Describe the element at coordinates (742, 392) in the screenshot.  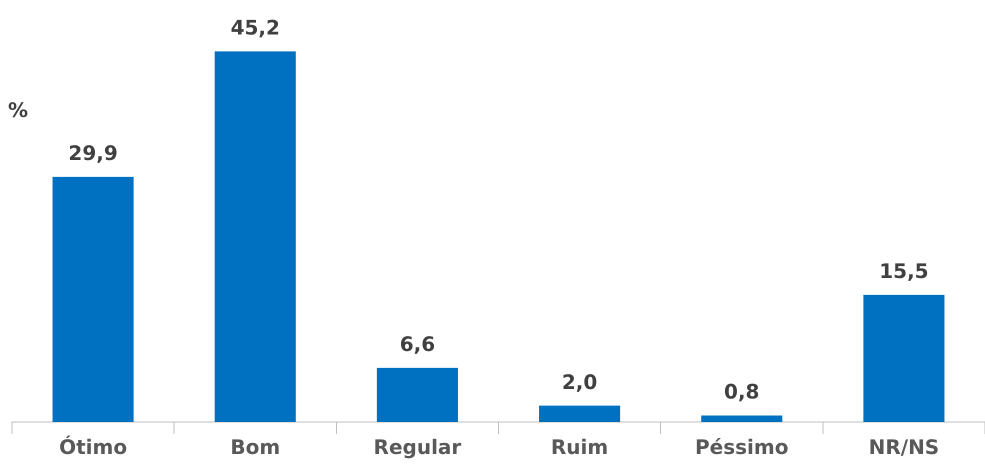
I see `data-label: 0,8` at that location.